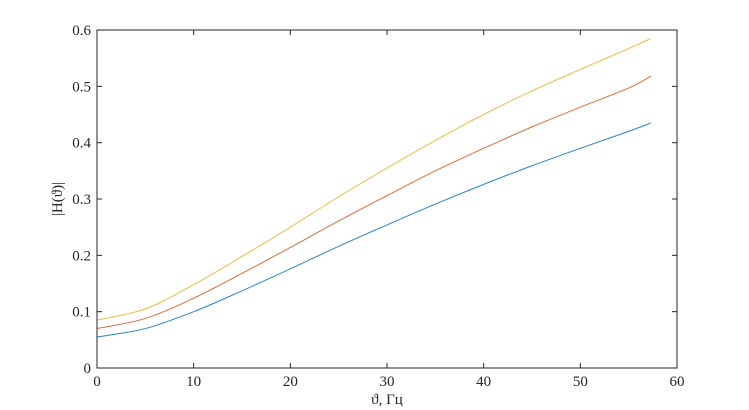  What do you see at coordinates (387, 382) in the screenshot?
I see `x-tick-label: 30` at bounding box center [387, 382].